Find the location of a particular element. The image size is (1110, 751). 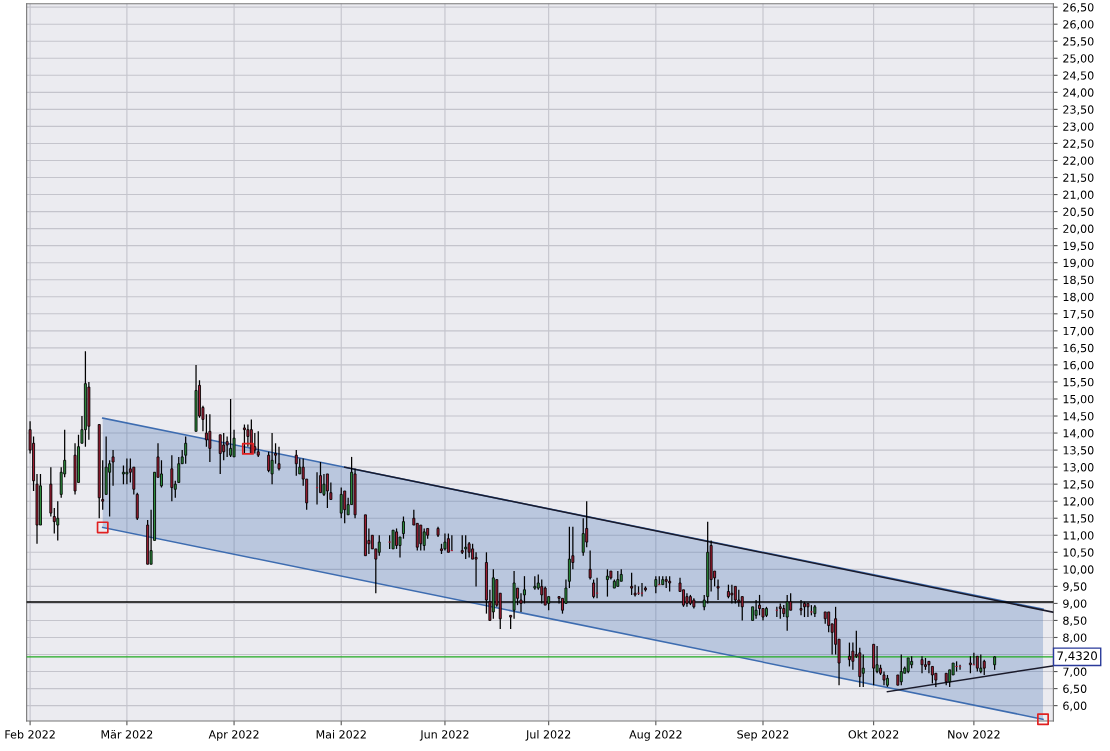

y-tick-label: 26,00 is located at coordinates (1078, 25).